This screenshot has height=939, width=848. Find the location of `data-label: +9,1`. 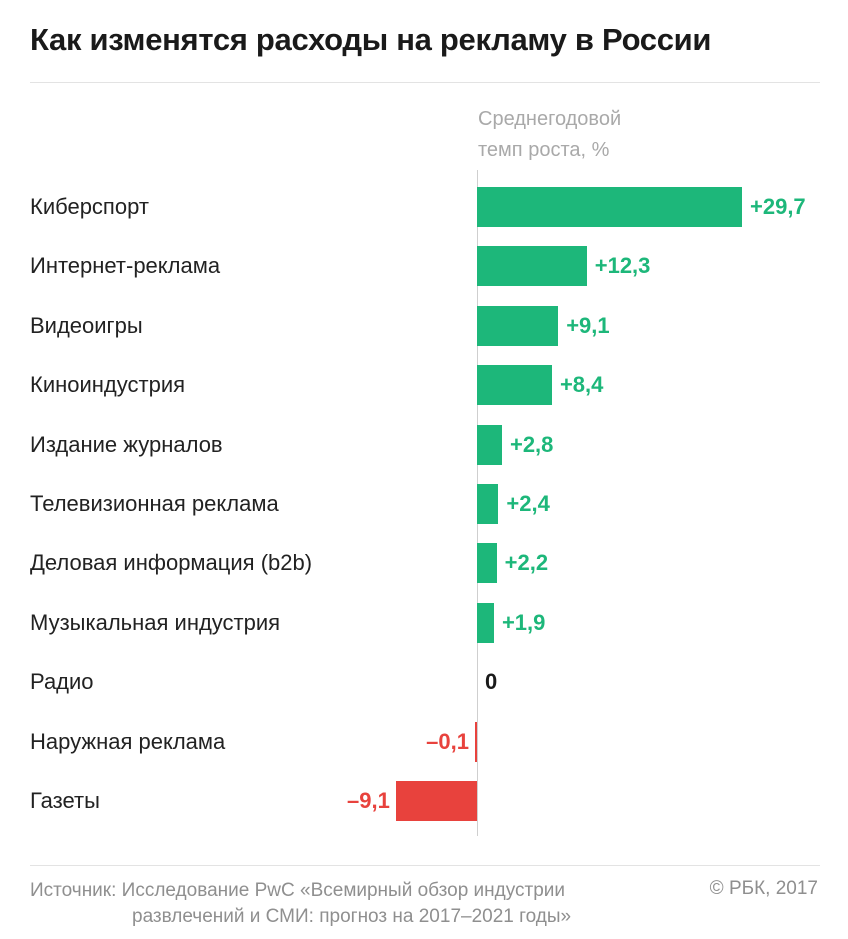

data-label: +9,1 is located at coordinates (588, 325).